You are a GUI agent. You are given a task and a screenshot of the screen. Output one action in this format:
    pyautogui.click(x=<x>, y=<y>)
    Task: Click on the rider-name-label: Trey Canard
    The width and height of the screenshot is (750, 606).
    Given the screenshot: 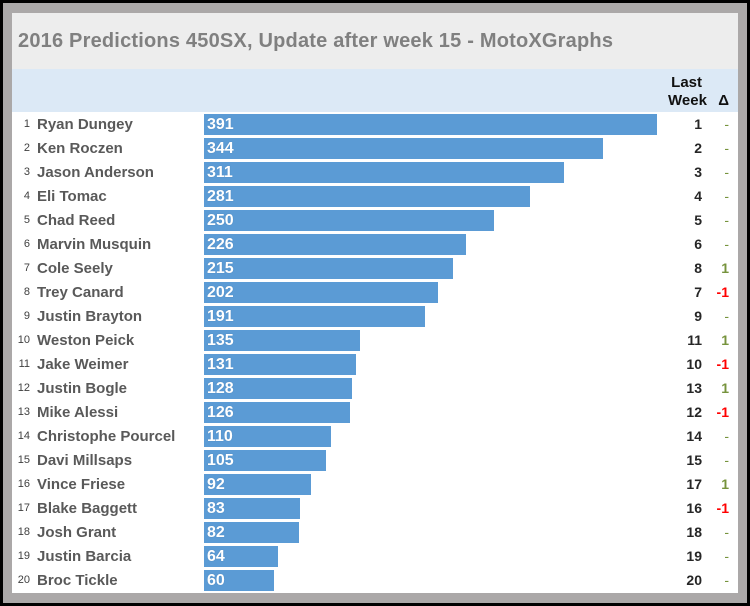 What is the action you would take?
    pyautogui.click(x=80, y=292)
    